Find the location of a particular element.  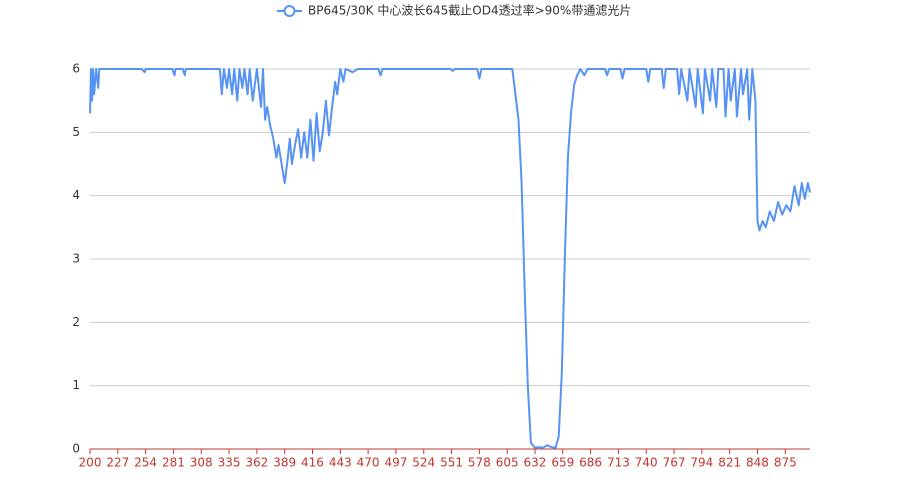

legend-icon is located at coordinates (289, 11).